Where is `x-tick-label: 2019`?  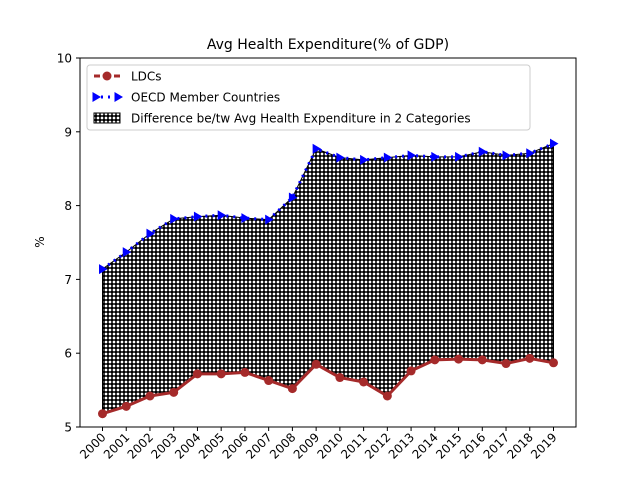 x-tick-label: 2019 is located at coordinates (543, 445).